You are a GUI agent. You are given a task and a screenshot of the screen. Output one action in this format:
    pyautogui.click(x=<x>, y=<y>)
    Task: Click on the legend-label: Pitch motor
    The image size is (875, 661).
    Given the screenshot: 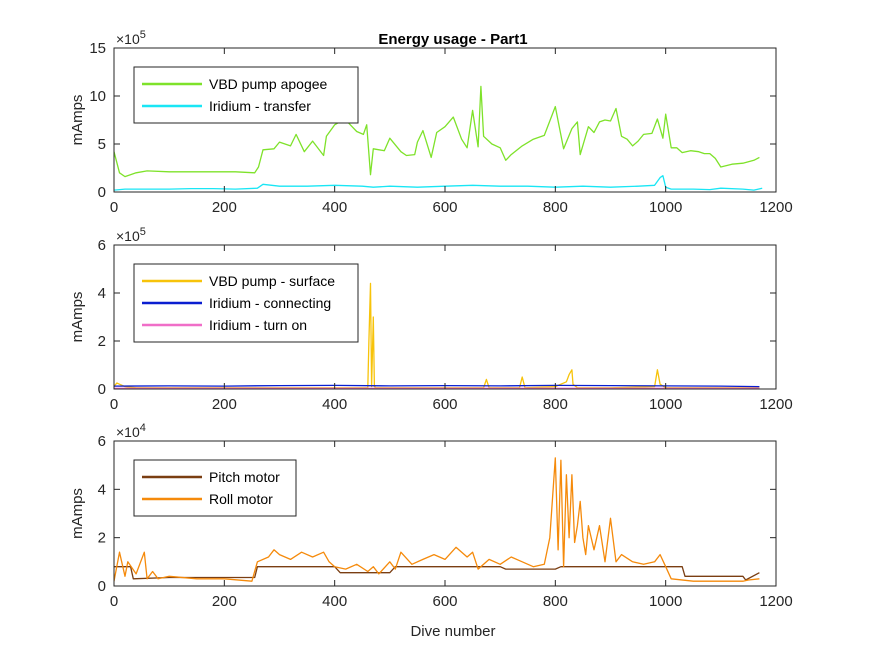 What is the action you would take?
    pyautogui.click(x=244, y=477)
    